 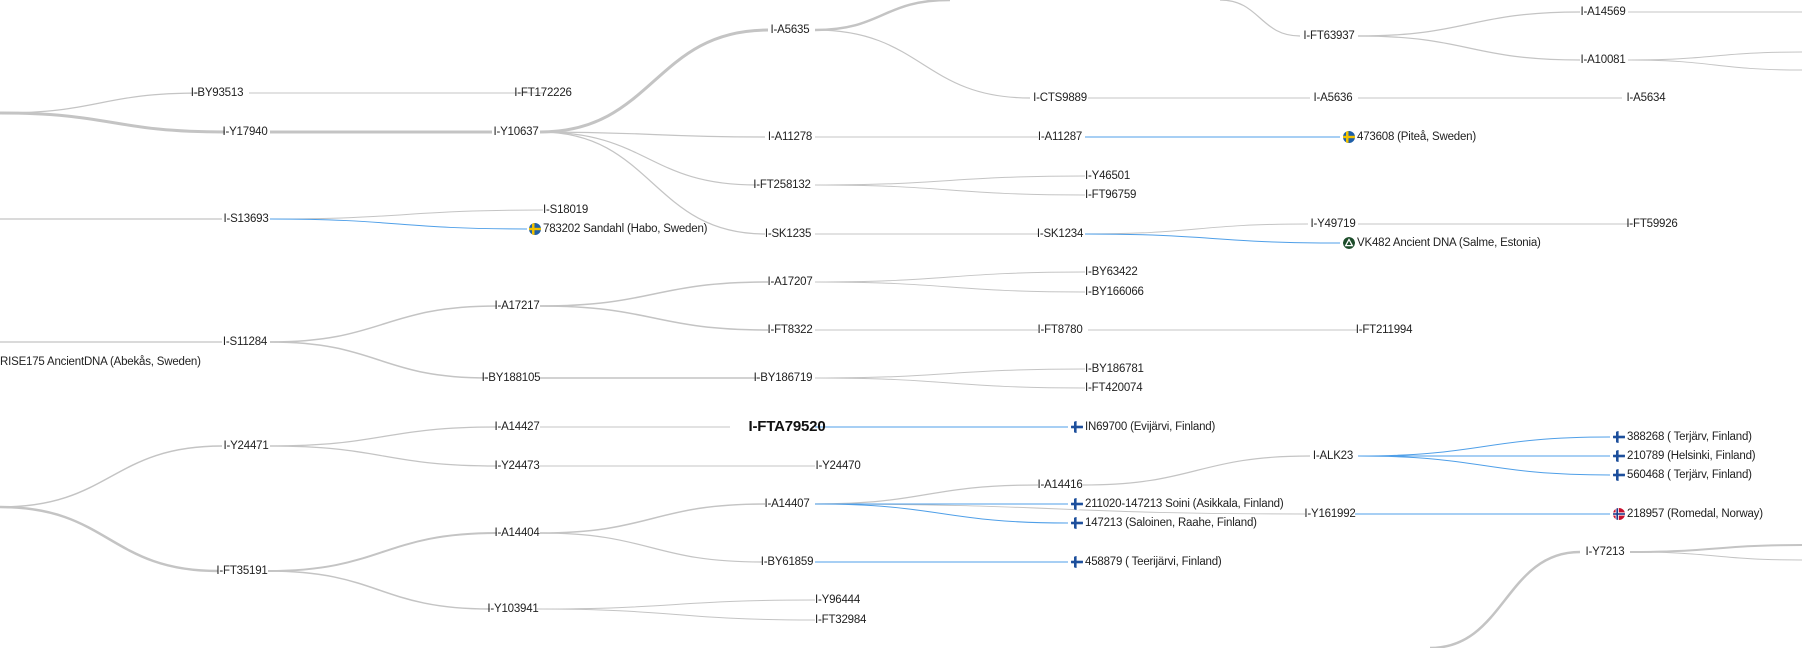 I want to click on haplogroup-node: I-CTS9889, so click(x=1060, y=98).